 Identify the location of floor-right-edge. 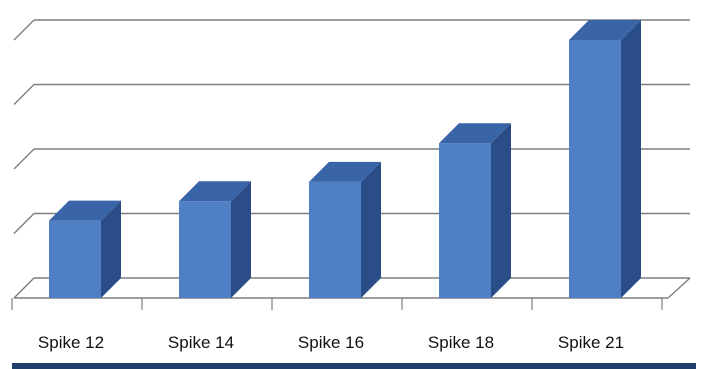
(679, 288).